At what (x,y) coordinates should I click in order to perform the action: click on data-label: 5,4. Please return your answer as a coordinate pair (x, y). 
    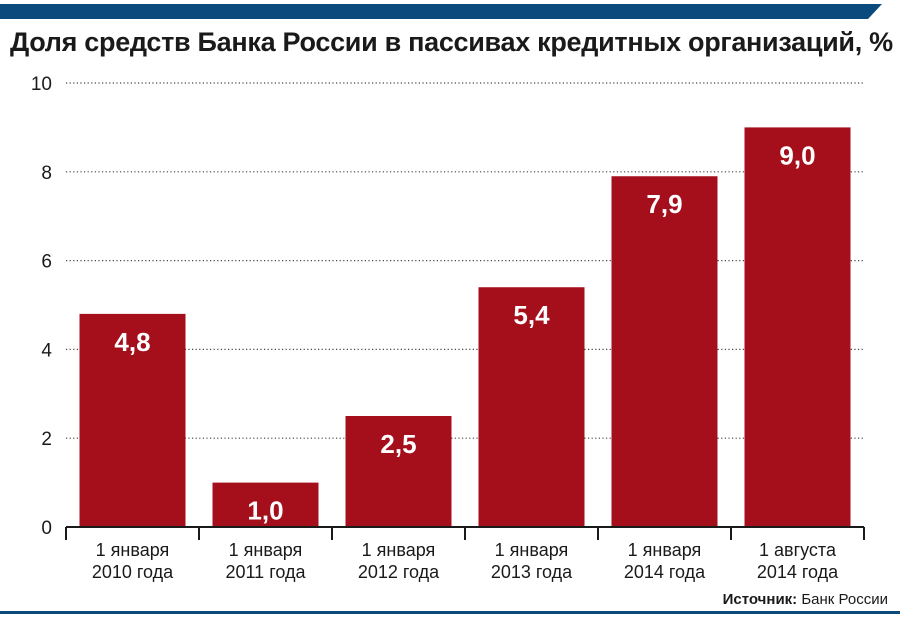
    Looking at the image, I should click on (531, 315).